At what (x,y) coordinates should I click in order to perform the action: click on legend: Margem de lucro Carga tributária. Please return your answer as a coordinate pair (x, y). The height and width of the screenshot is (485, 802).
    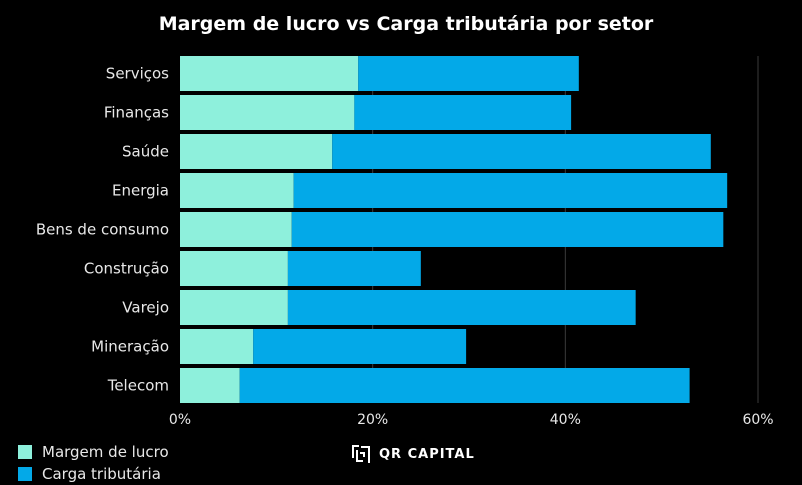
    Looking at the image, I should click on (93, 463).